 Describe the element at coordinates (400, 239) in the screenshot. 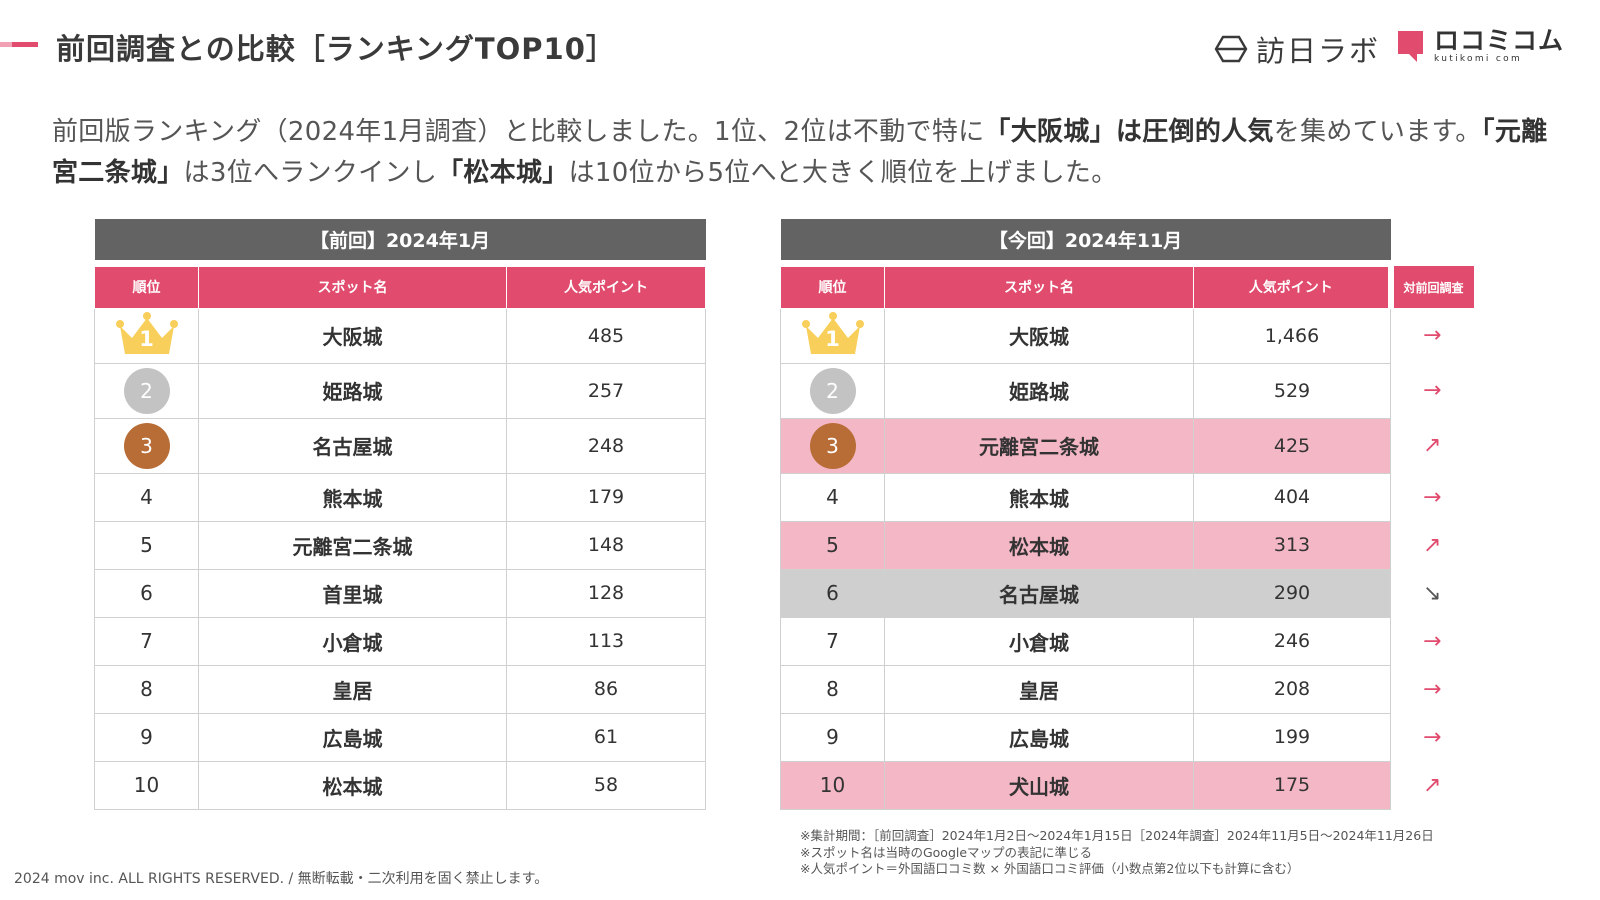

I see `previous-ranking-caption: 【前回】2024年1月` at that location.